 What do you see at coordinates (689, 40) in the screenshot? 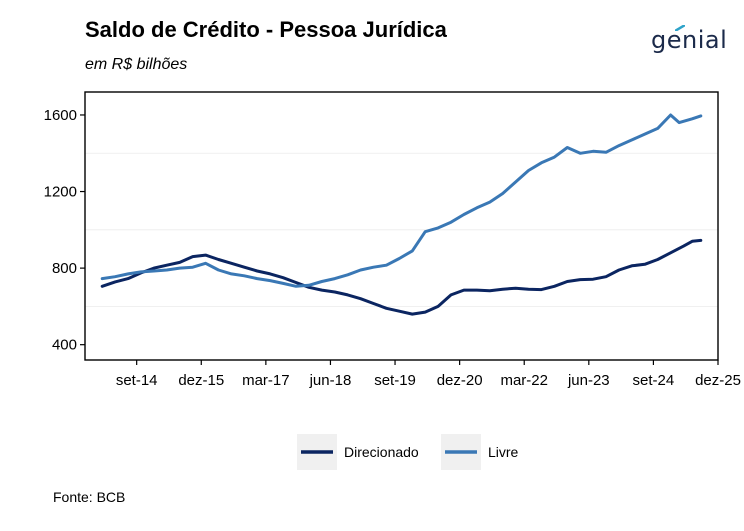
I see `genial-logo: genial` at bounding box center [689, 40].